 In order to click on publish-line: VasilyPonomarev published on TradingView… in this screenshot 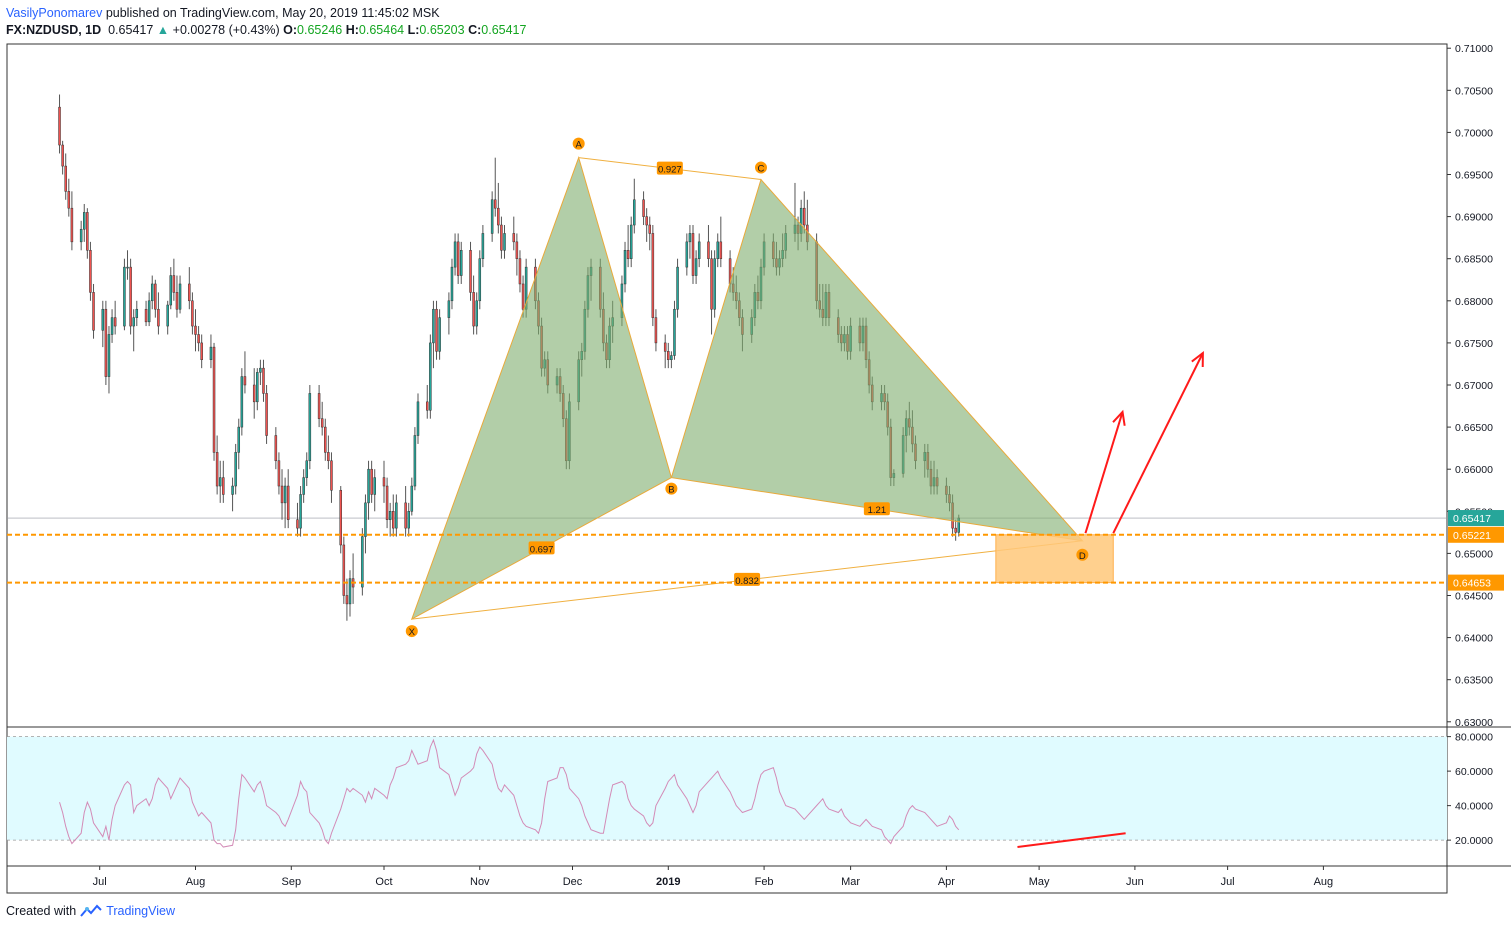, I will do `click(506, 13)`.